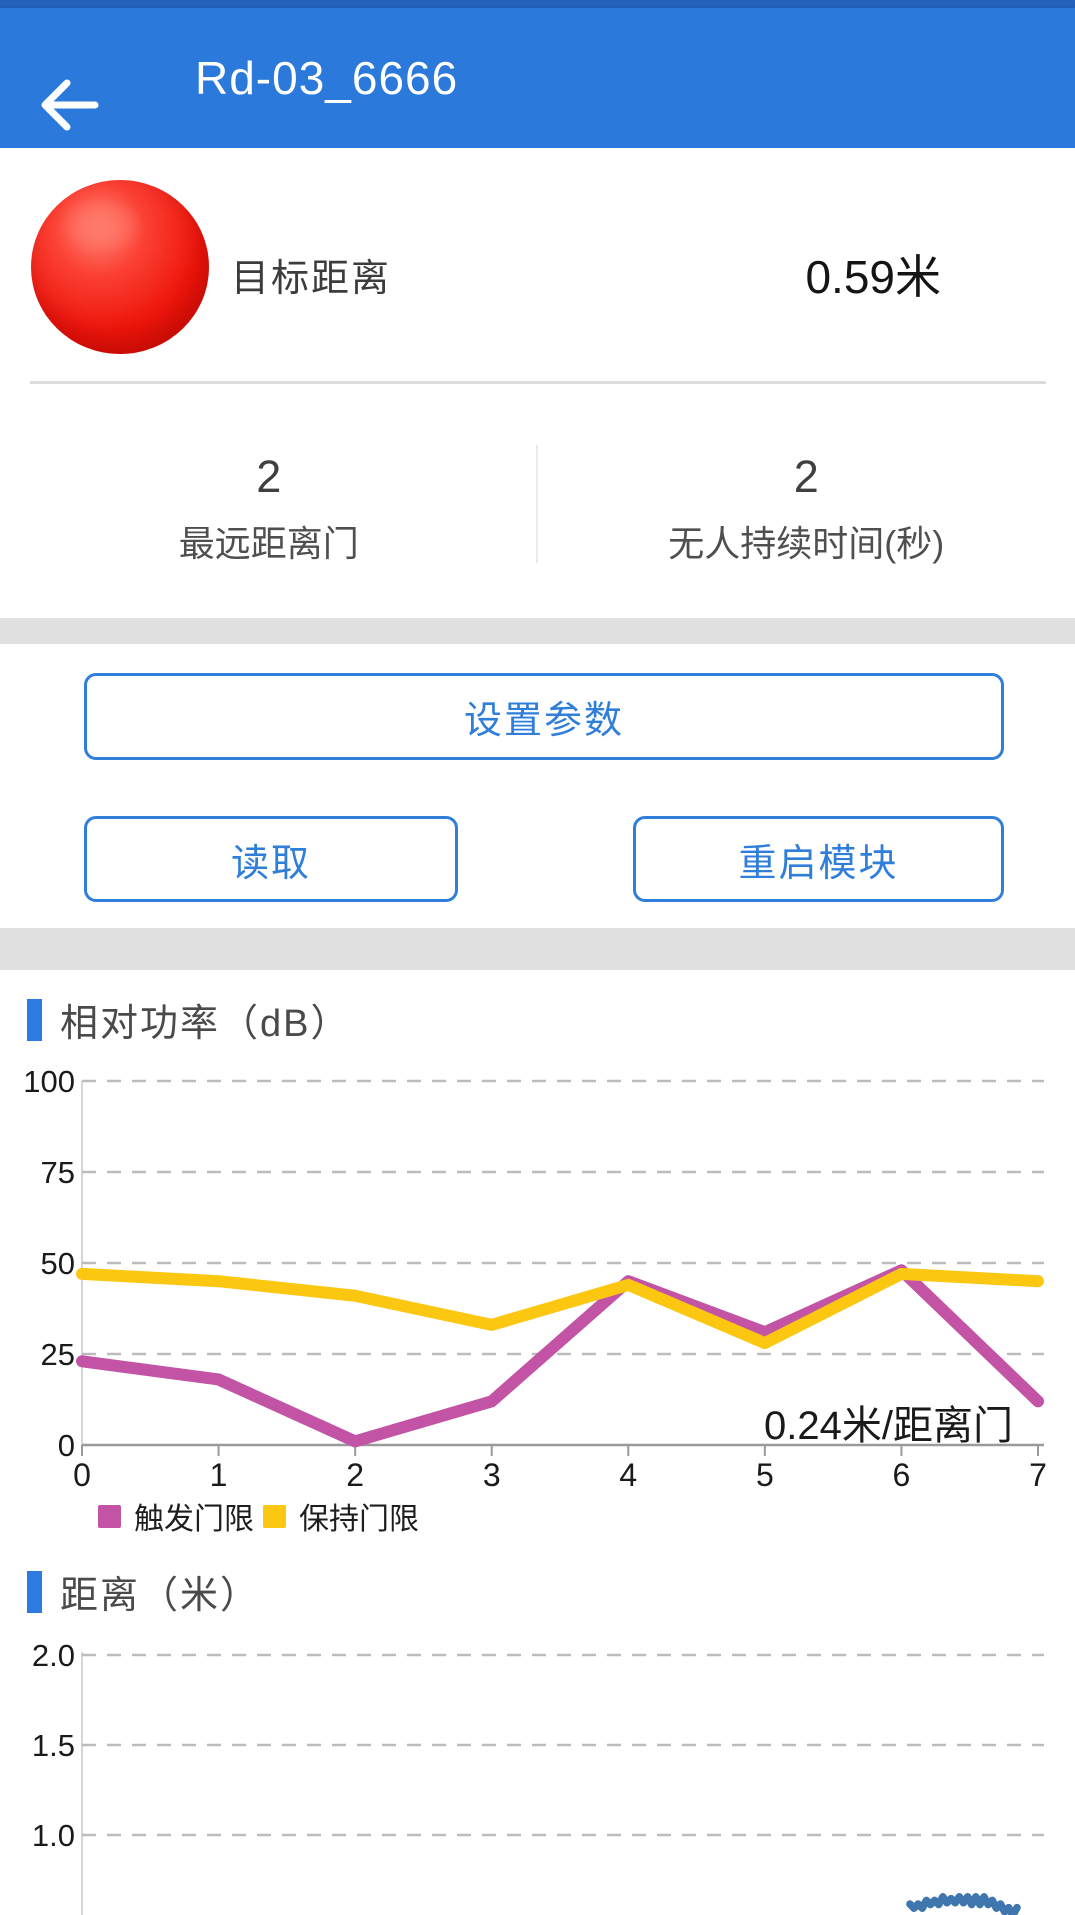 The width and height of the screenshot is (1075, 1915). What do you see at coordinates (120, 267) in the screenshot?
I see `presence-indicator-light` at bounding box center [120, 267].